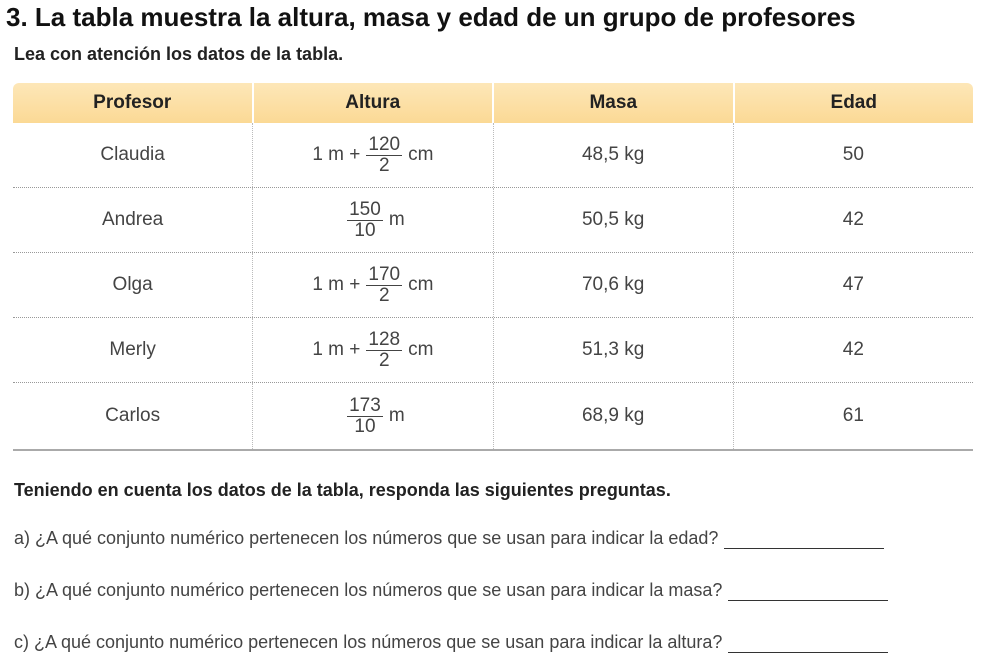 The height and width of the screenshot is (663, 1003). I want to click on profesor-cell: Merly, so click(132, 349).